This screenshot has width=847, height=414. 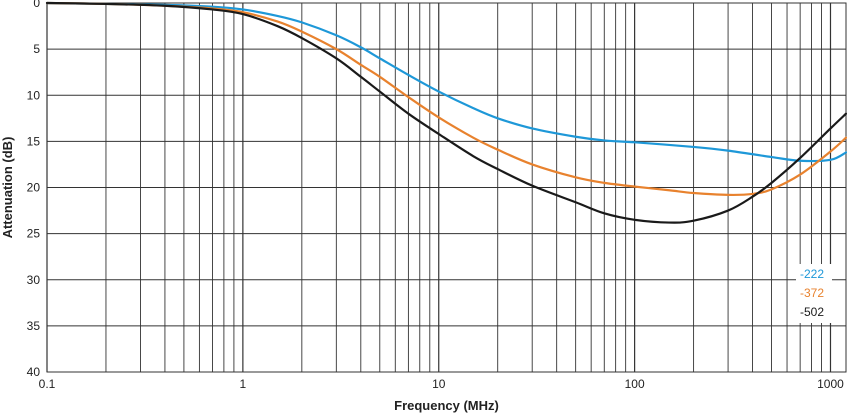 What do you see at coordinates (439, 384) in the screenshot?
I see `x-tick-label: 10` at bounding box center [439, 384].